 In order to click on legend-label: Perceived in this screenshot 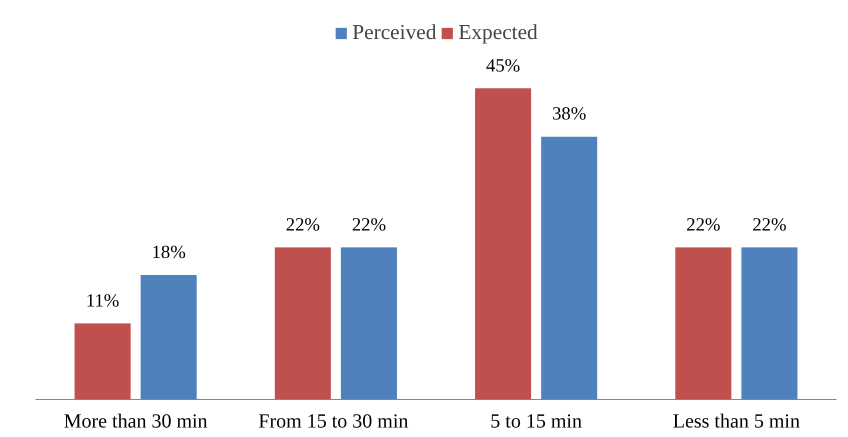, I will do `click(394, 32)`.